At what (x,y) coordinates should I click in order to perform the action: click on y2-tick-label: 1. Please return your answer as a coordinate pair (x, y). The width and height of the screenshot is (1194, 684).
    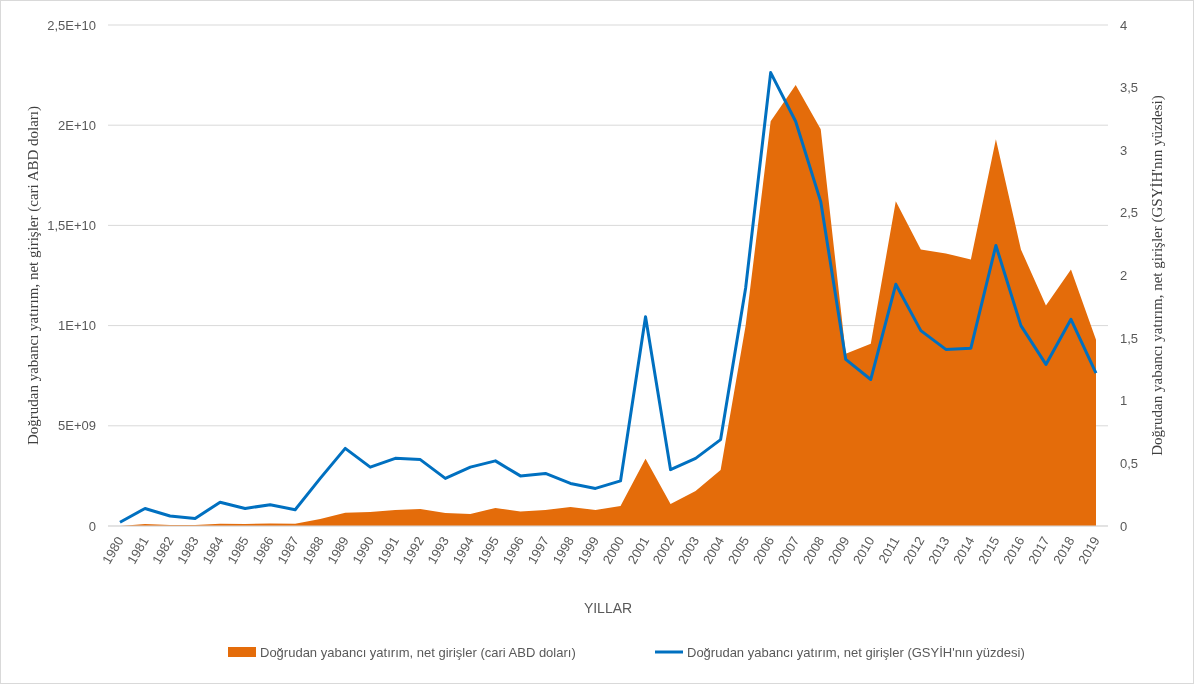
    Looking at the image, I should click on (1124, 401).